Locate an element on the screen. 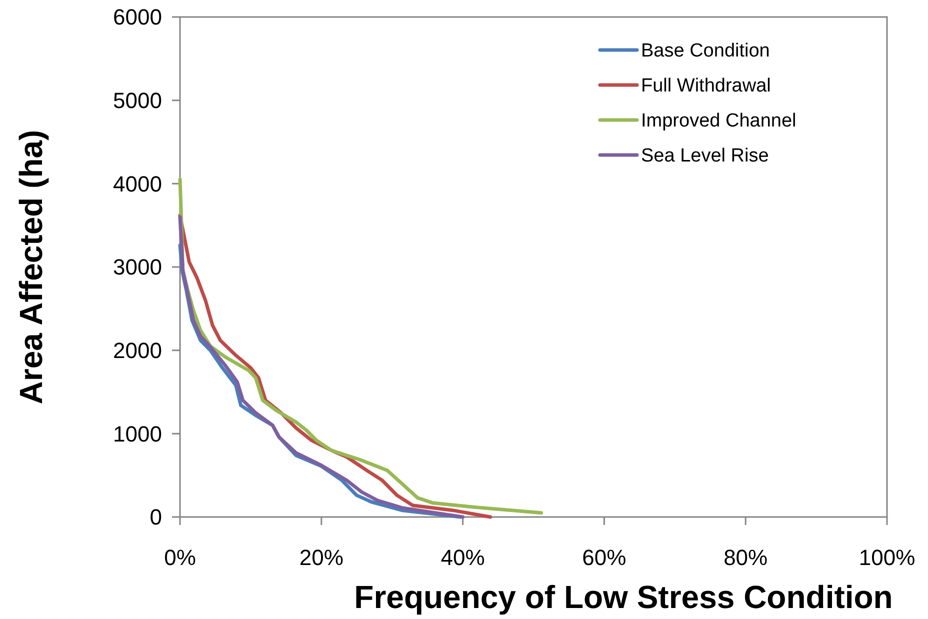  legend-label: Sea Level Rise is located at coordinates (705, 156).